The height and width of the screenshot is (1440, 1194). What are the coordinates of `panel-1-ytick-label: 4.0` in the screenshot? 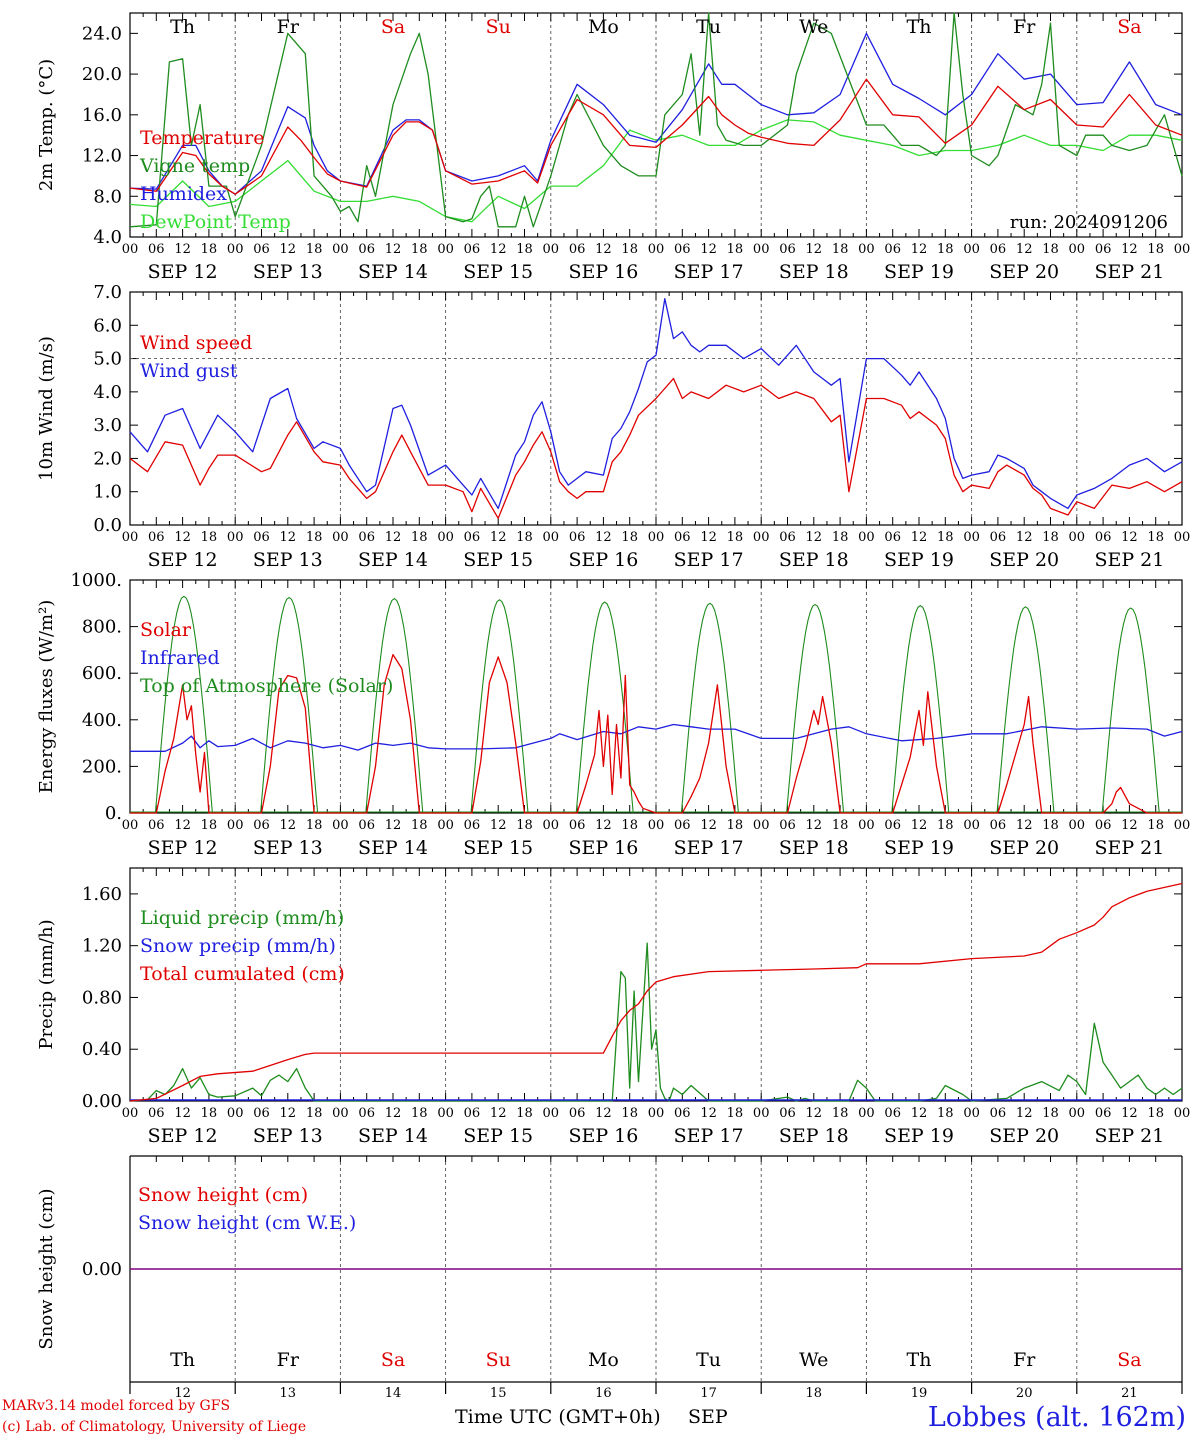 It's located at (107, 237).